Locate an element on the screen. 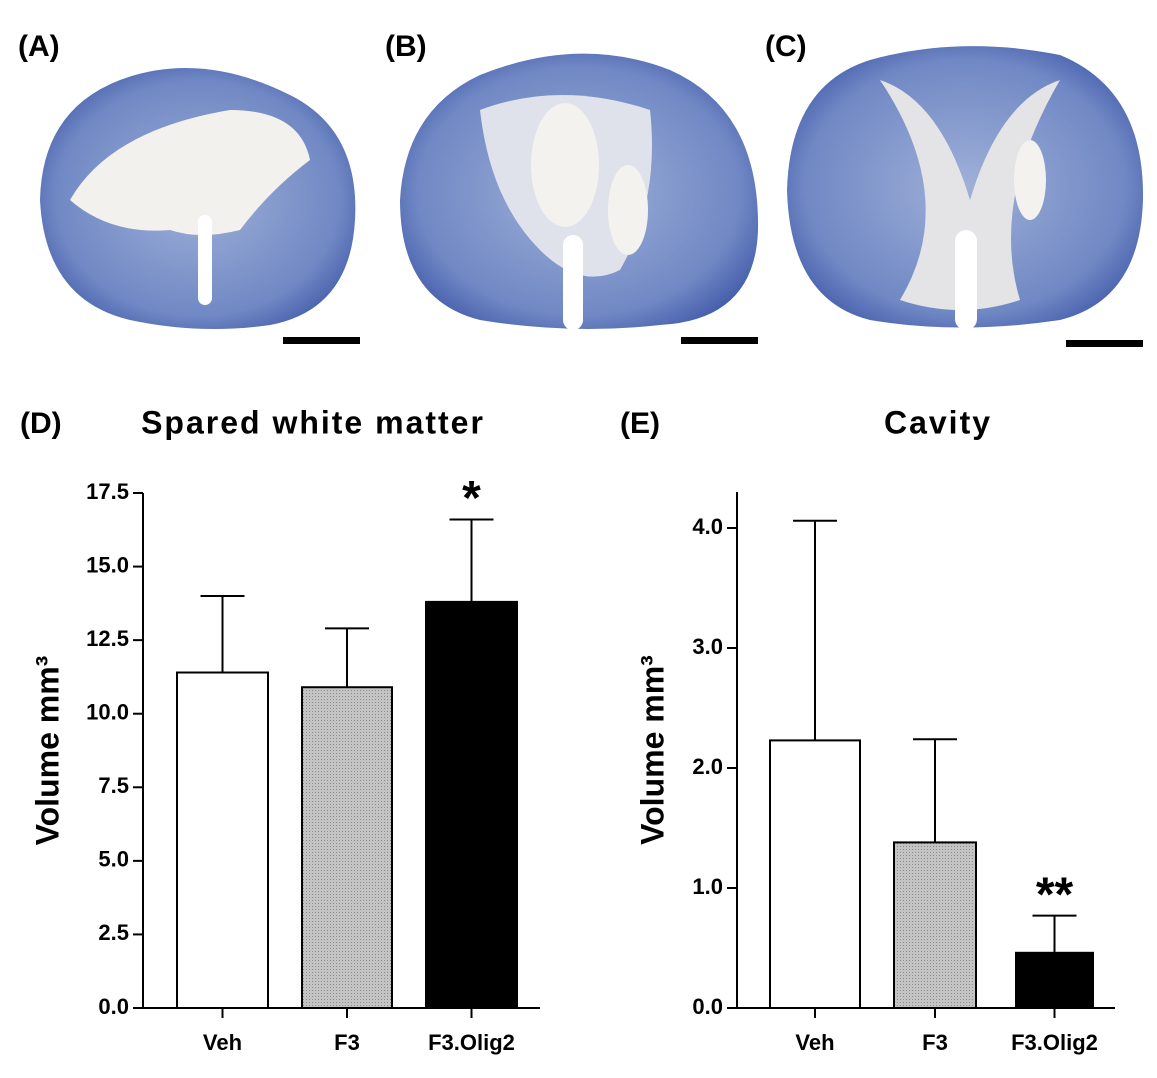  panel-label: (E) is located at coordinates (640, 423).